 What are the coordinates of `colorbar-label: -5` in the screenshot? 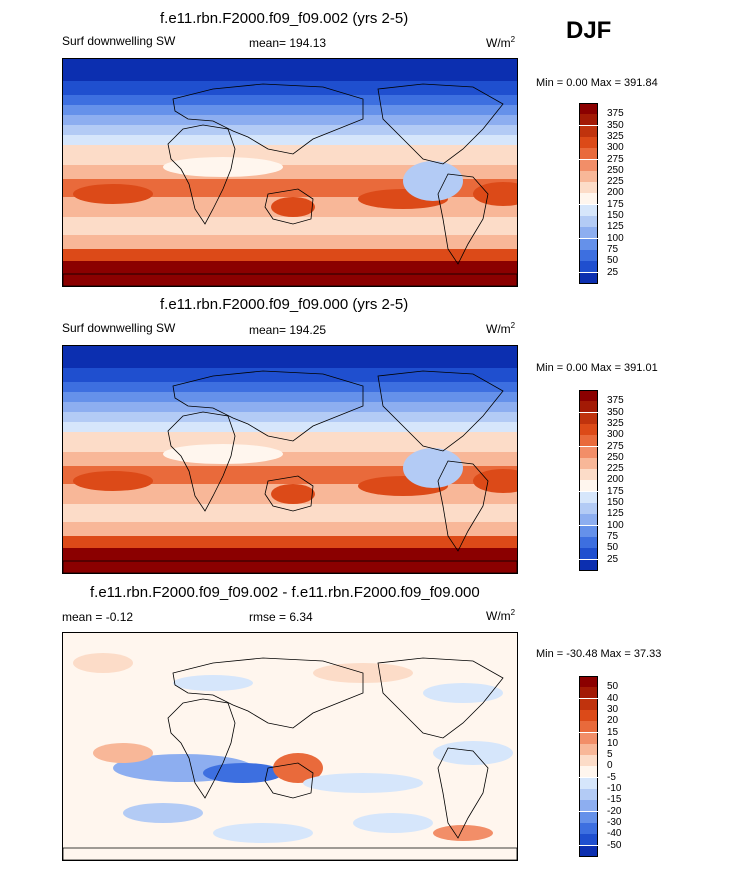 It's located at (611, 777).